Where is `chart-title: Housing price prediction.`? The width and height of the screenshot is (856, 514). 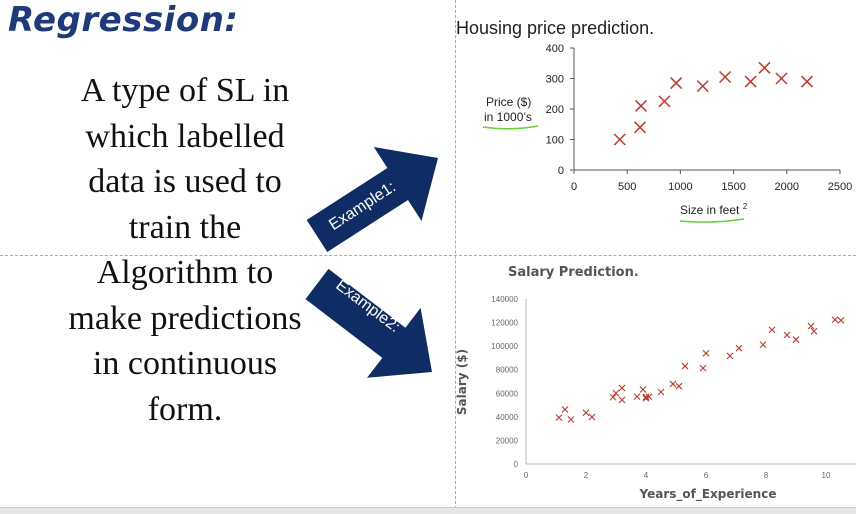 chart-title: Housing price prediction. is located at coordinates (555, 28).